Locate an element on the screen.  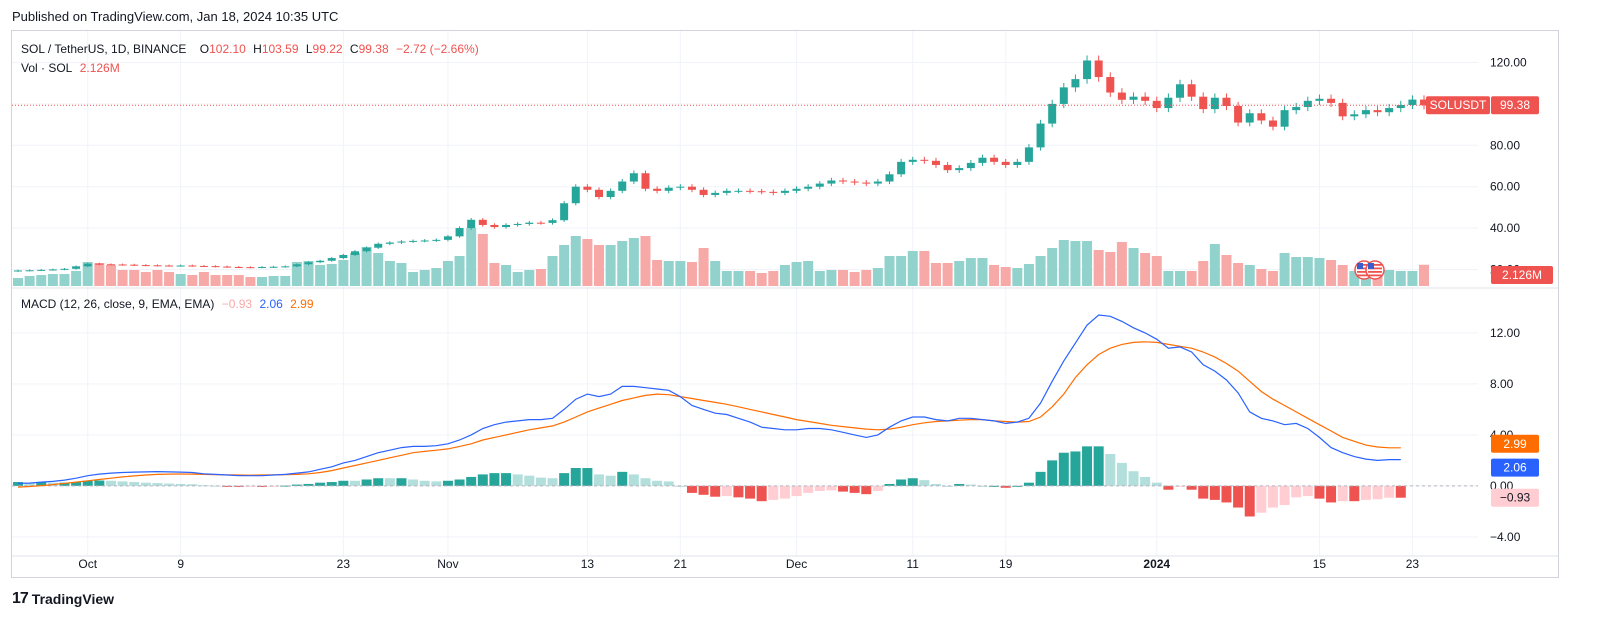
macd-hist-value: −0.93 is located at coordinates (237, 304).